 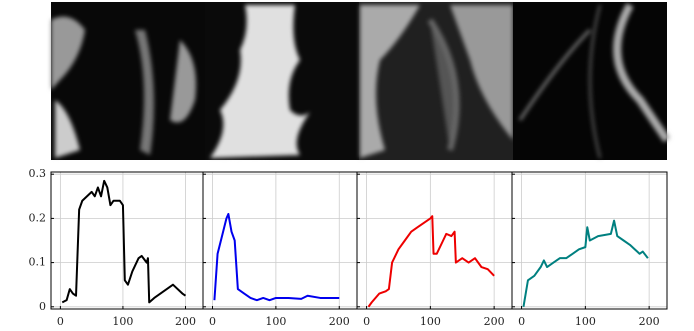 I want to click on y-tick-label: 0.3, so click(x=38, y=173).